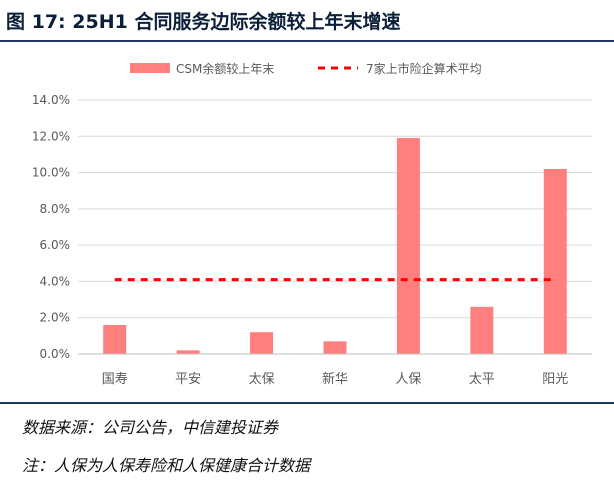  What do you see at coordinates (51, 100) in the screenshot?
I see `y-tick-label: 14.0%` at bounding box center [51, 100].